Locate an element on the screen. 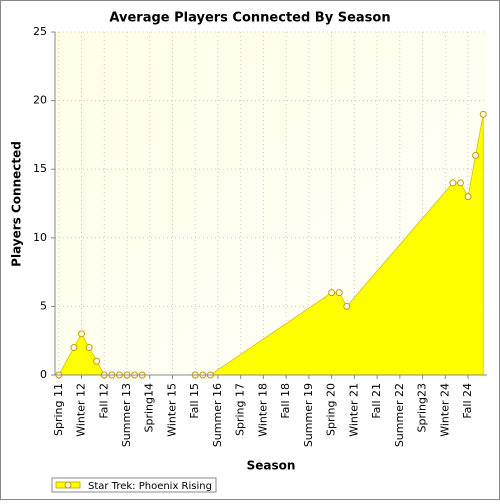 This screenshot has height=504, width=500. x-axis-label: Season is located at coordinates (271, 466).